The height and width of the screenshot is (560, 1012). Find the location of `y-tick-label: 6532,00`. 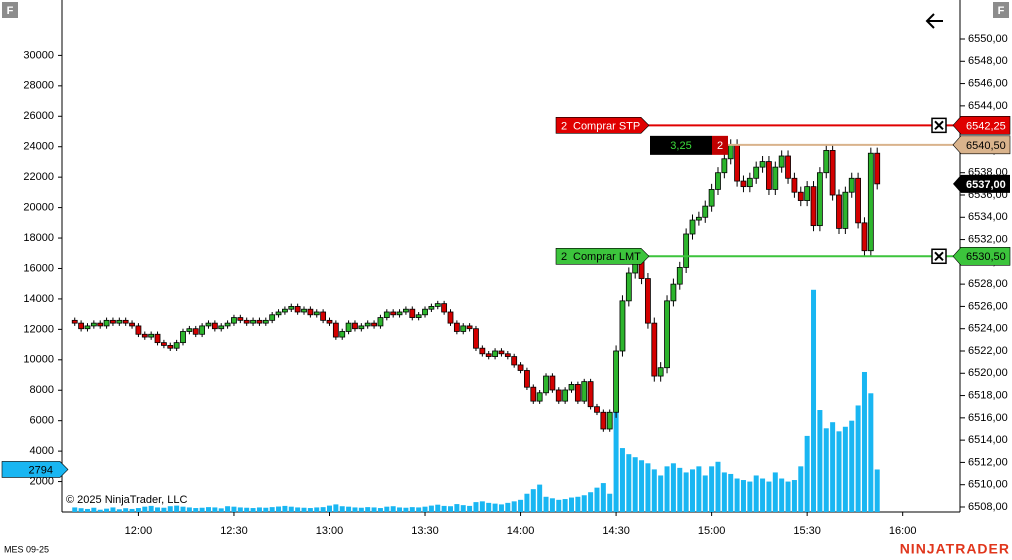

y-tick-label: 6532,00 is located at coordinates (988, 239).